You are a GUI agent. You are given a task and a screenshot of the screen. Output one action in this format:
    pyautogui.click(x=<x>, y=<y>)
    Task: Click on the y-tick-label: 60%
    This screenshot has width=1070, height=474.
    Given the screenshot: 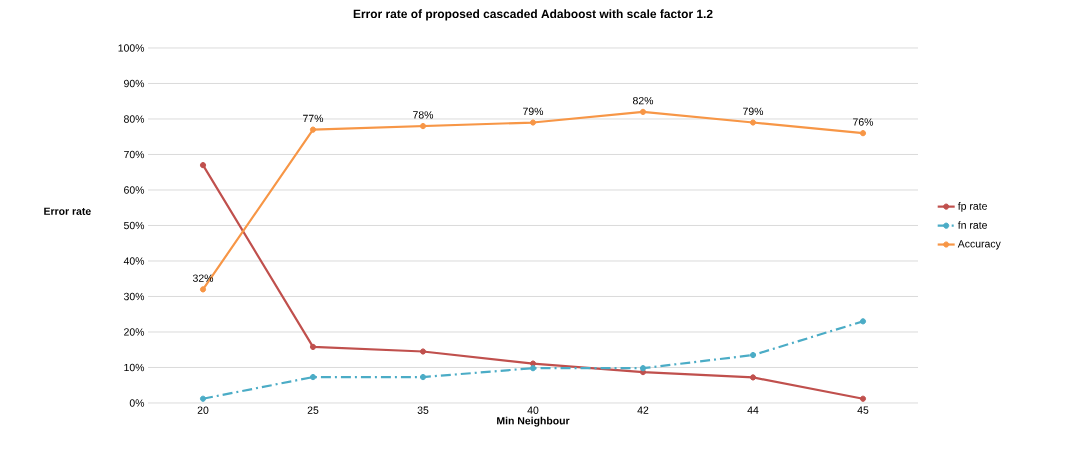 What is the action you would take?
    pyautogui.click(x=134, y=190)
    